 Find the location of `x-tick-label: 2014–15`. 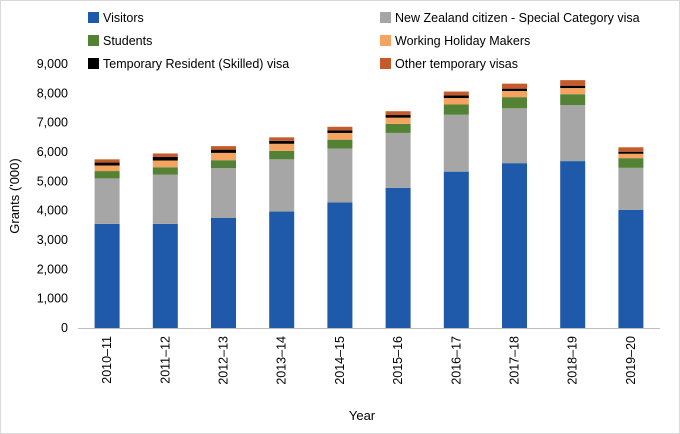

x-tick-label: 2014–15 is located at coordinates (340, 360).